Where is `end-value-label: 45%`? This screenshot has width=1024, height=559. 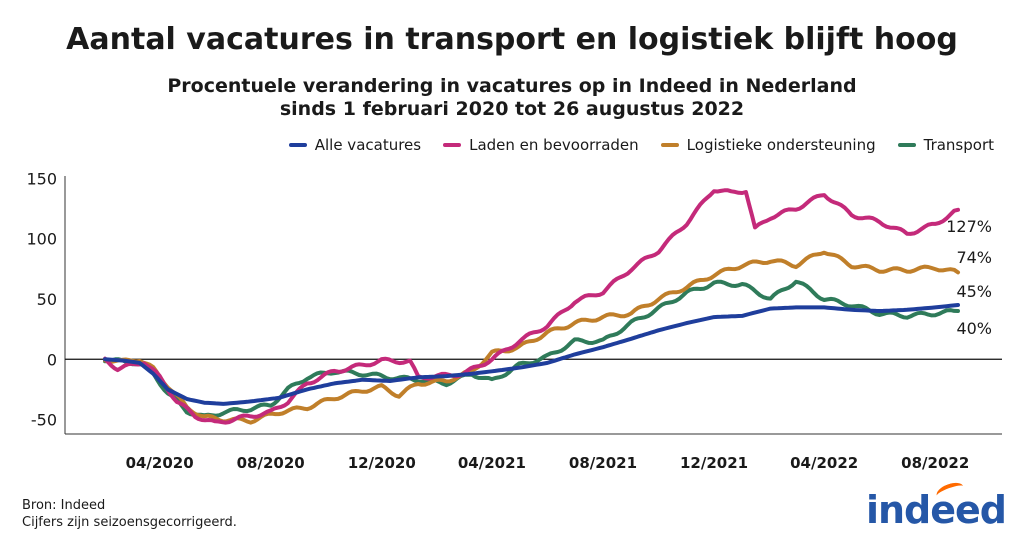
end-value-label: 45% is located at coordinates (974, 291).